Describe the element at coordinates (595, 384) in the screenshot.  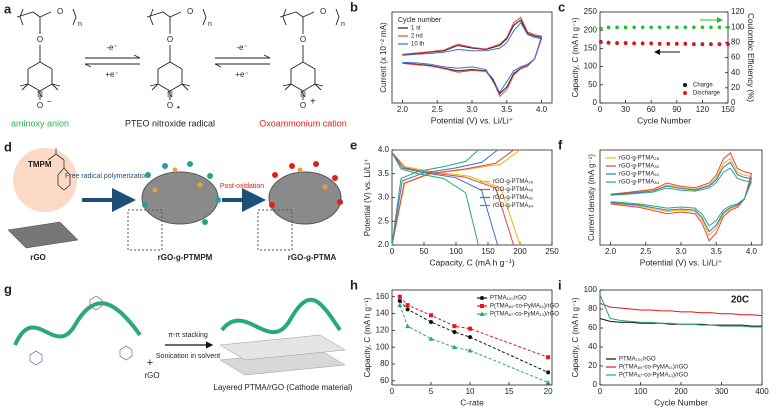
I see `y-tick-label: 0` at that location.